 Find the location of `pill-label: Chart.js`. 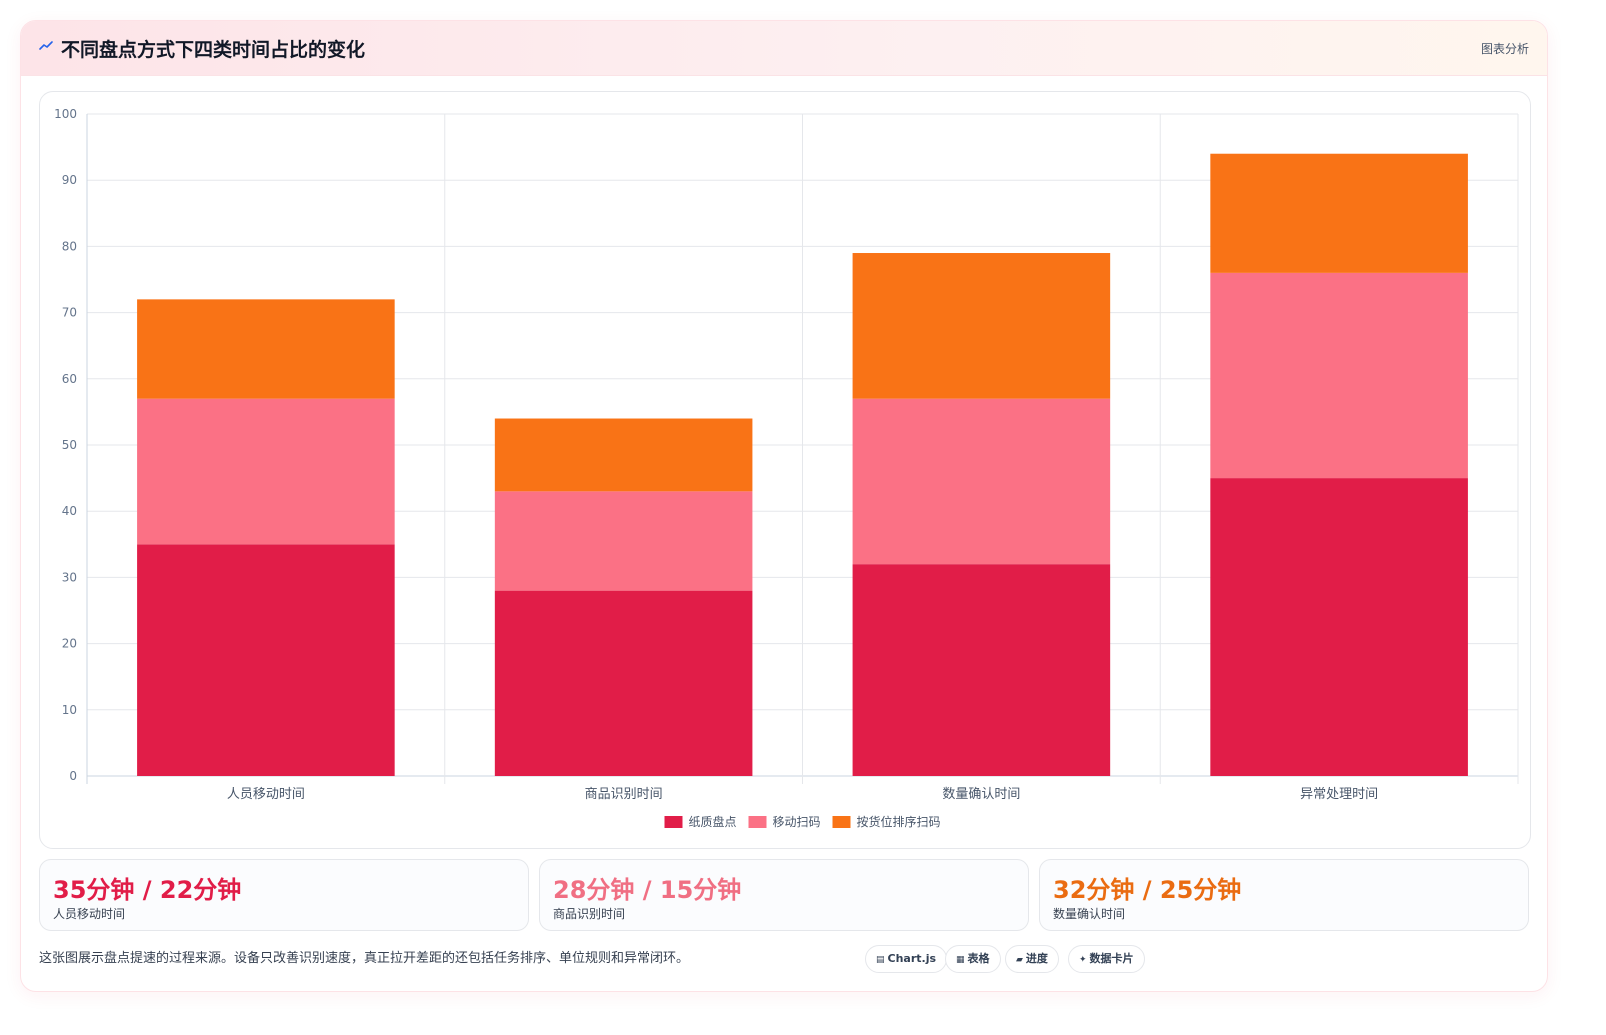

pill-label: Chart.js is located at coordinates (912, 958).